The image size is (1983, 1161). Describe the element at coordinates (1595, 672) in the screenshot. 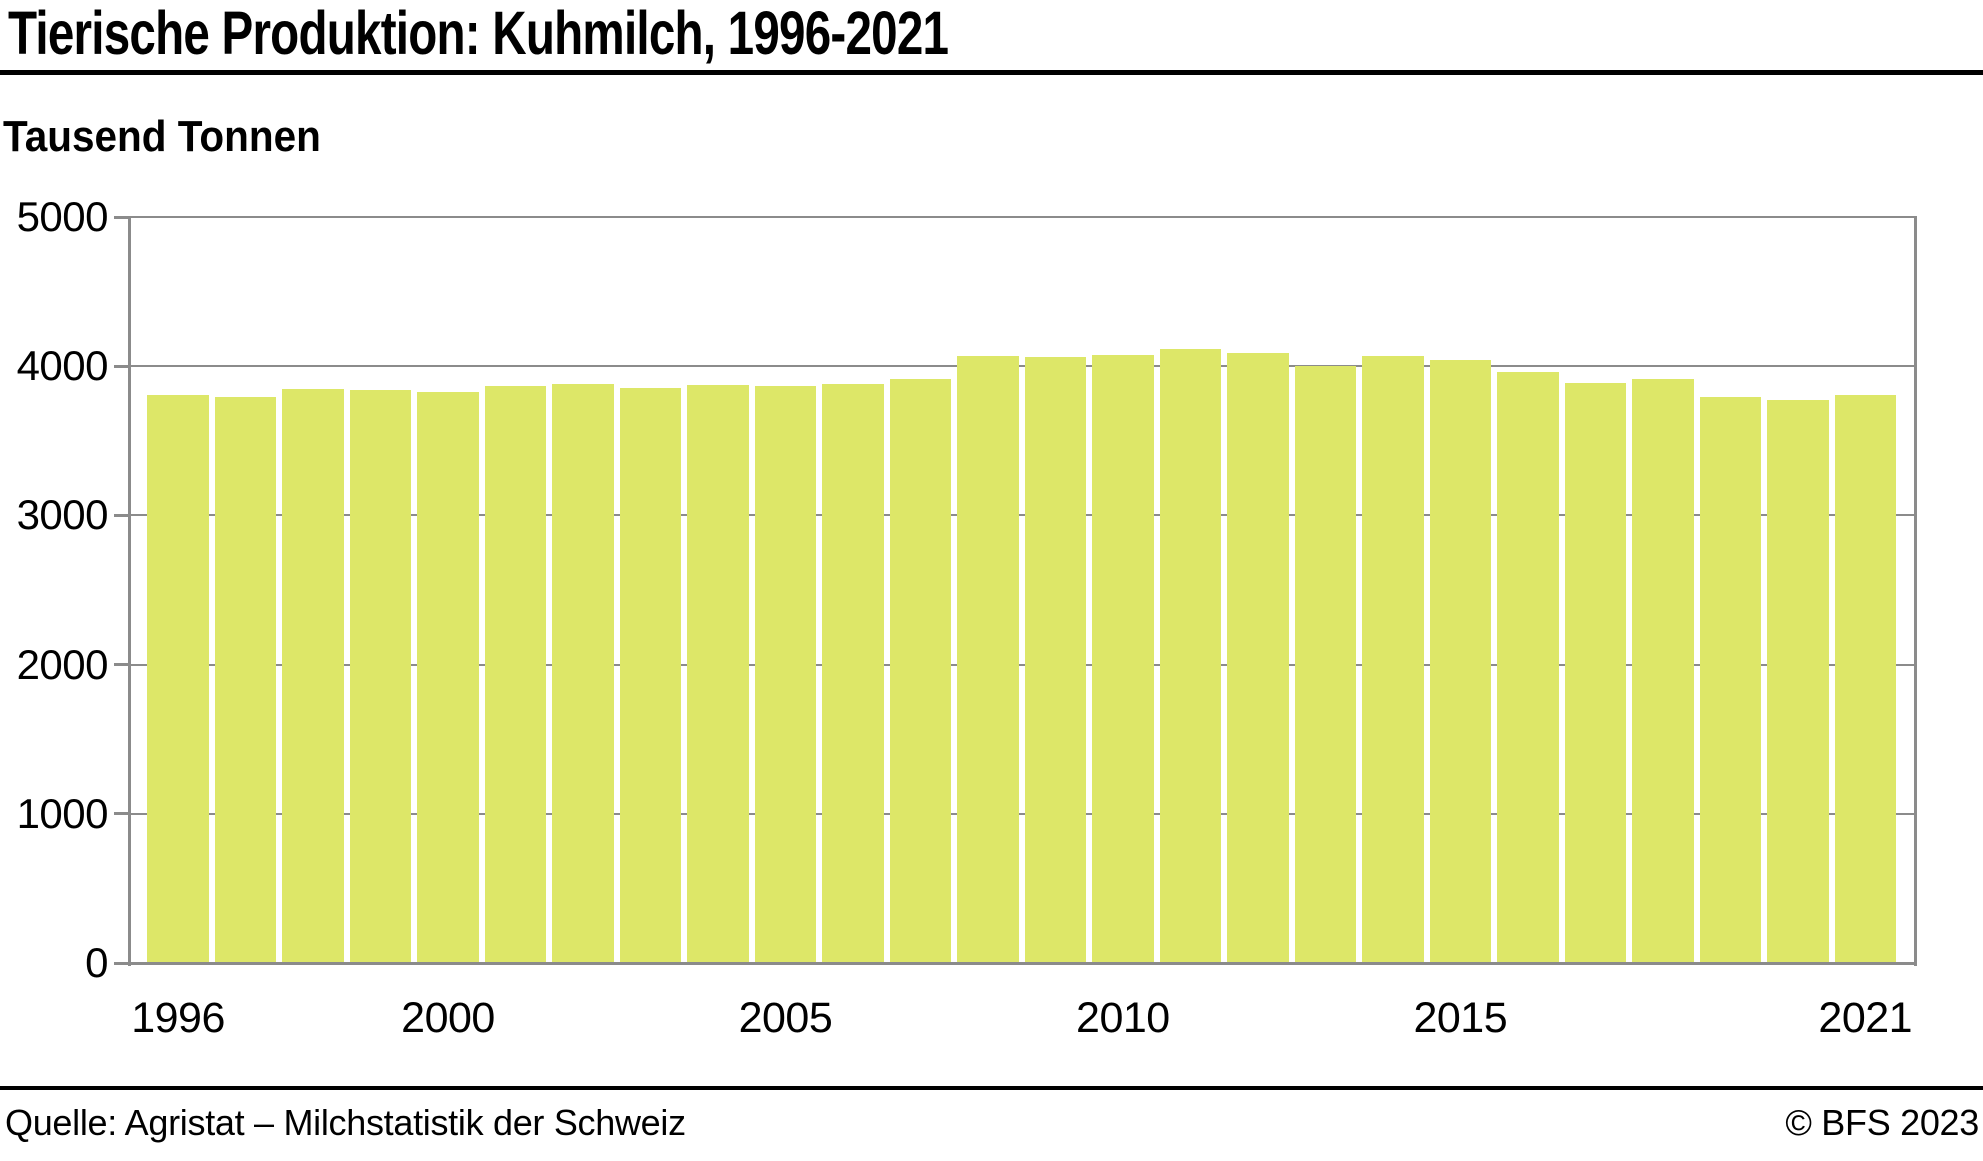

I see `bar-2017` at that location.